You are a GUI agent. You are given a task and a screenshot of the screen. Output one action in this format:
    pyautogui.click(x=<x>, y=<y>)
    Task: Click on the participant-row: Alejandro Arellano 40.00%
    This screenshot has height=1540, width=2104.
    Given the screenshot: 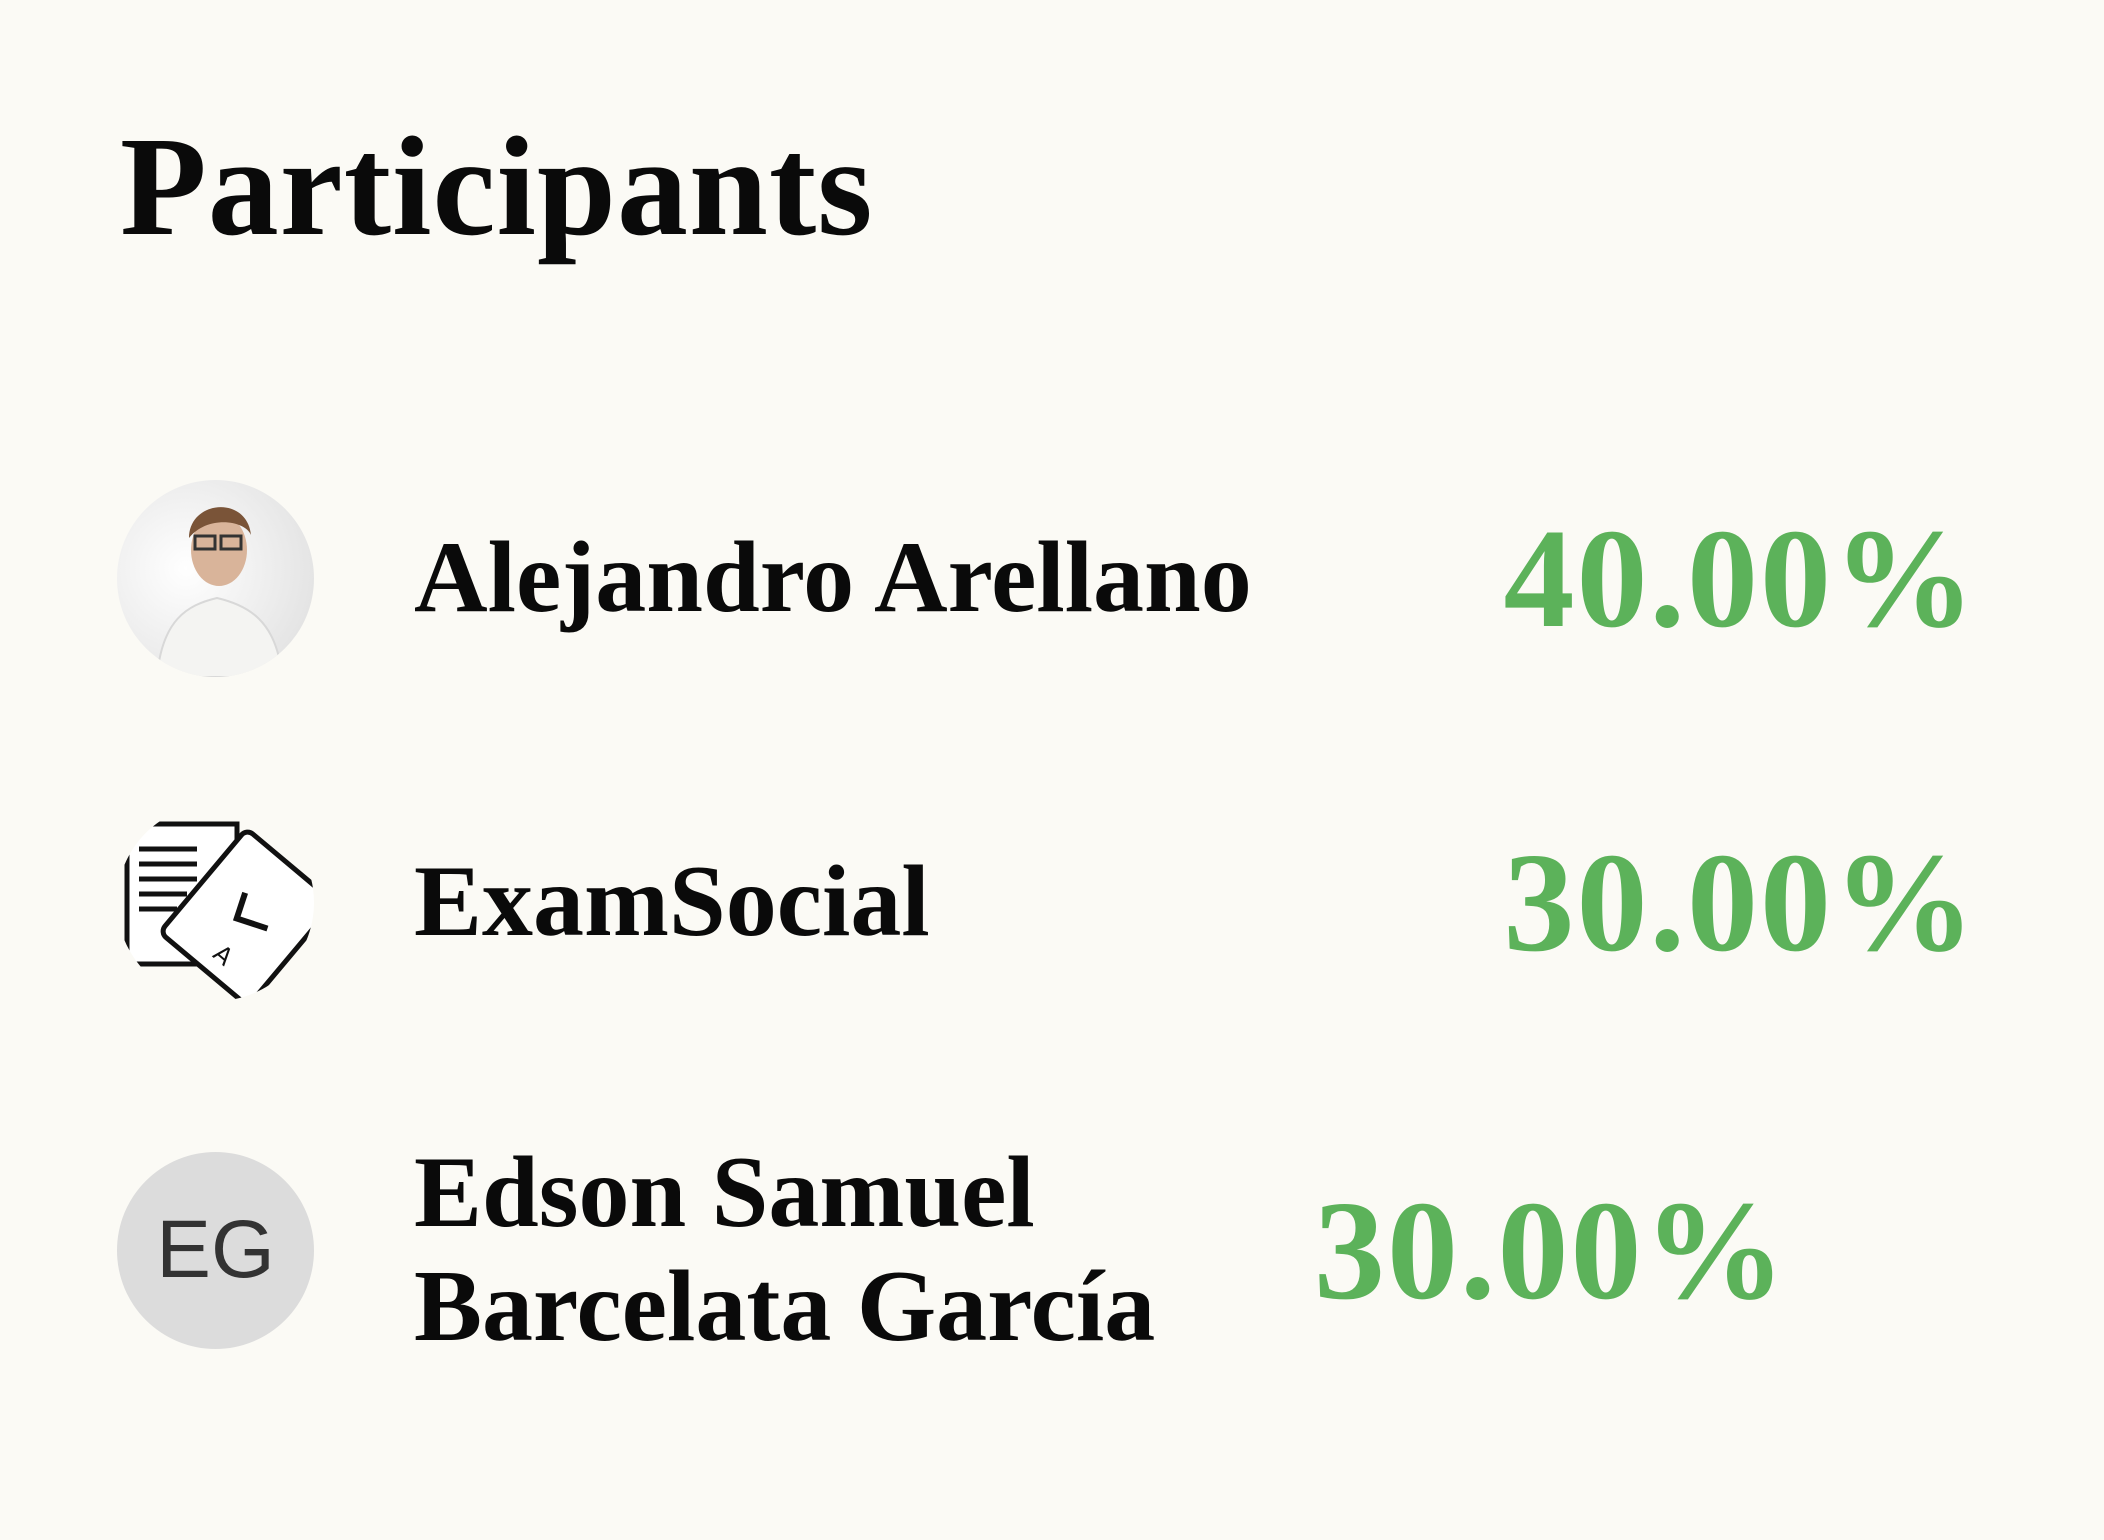 What is the action you would take?
    pyautogui.click(x=1047, y=578)
    